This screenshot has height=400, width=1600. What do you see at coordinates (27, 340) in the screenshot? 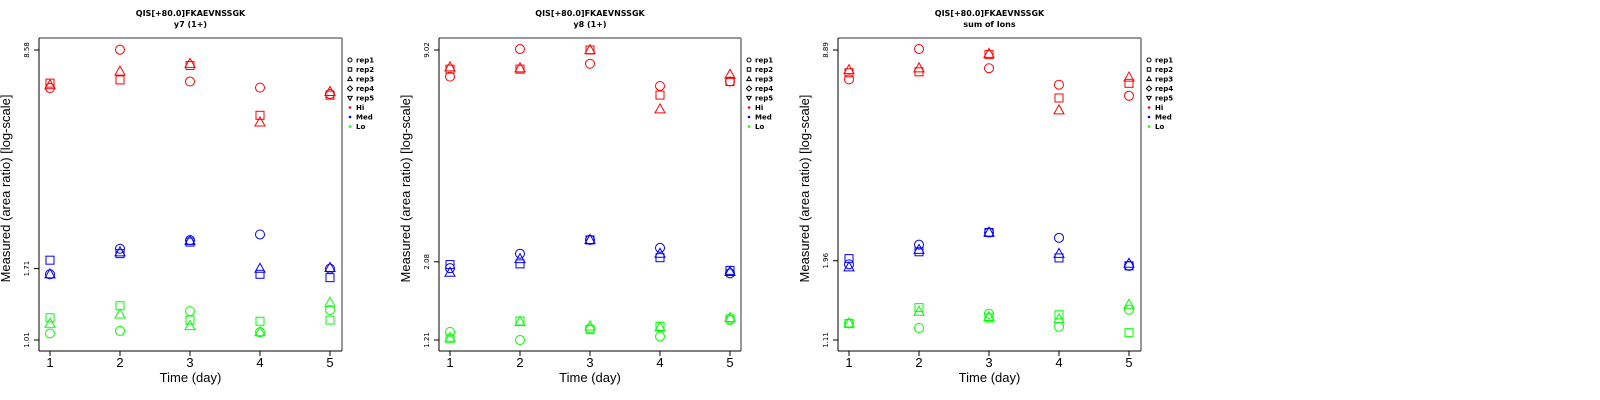
I see `y-tick-label: 1.01` at bounding box center [27, 340].